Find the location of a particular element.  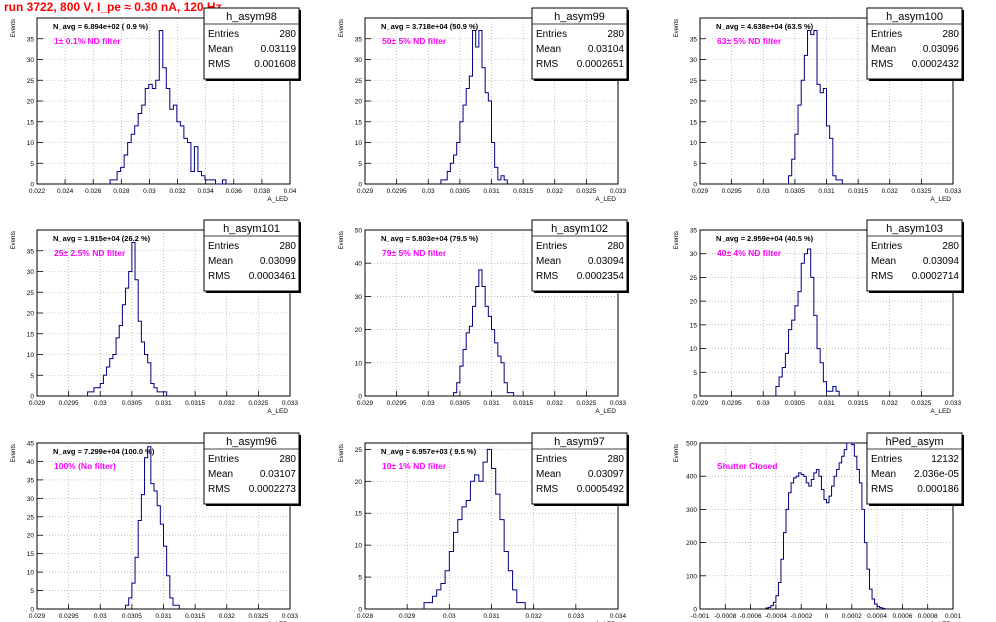

x-tick-label: 0.022 is located at coordinates (37, 191).